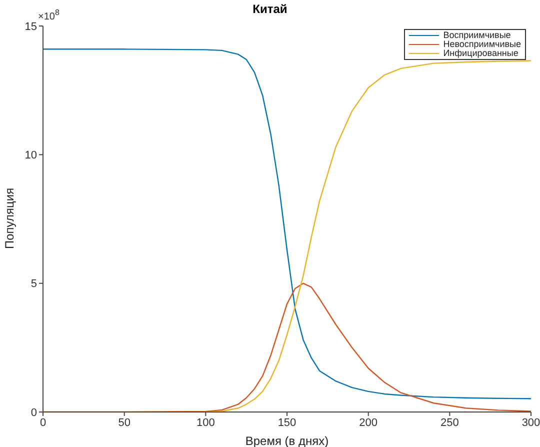 This screenshot has height=447, width=540. What do you see at coordinates (9, 218) in the screenshot?
I see `y-axis-title: Популяция` at bounding box center [9, 218].